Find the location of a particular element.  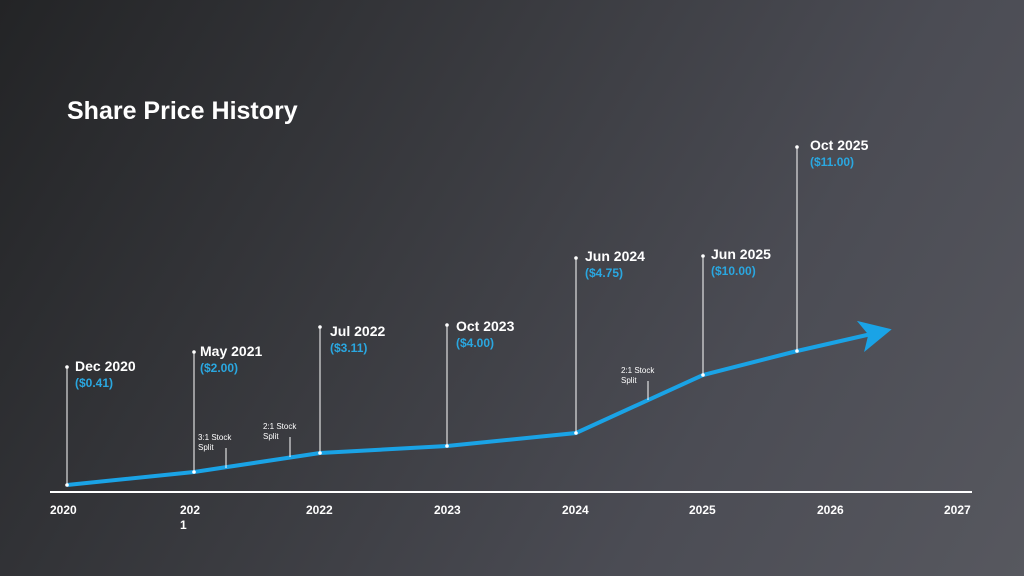

milestone-date: Jun 2024 is located at coordinates (615, 256).